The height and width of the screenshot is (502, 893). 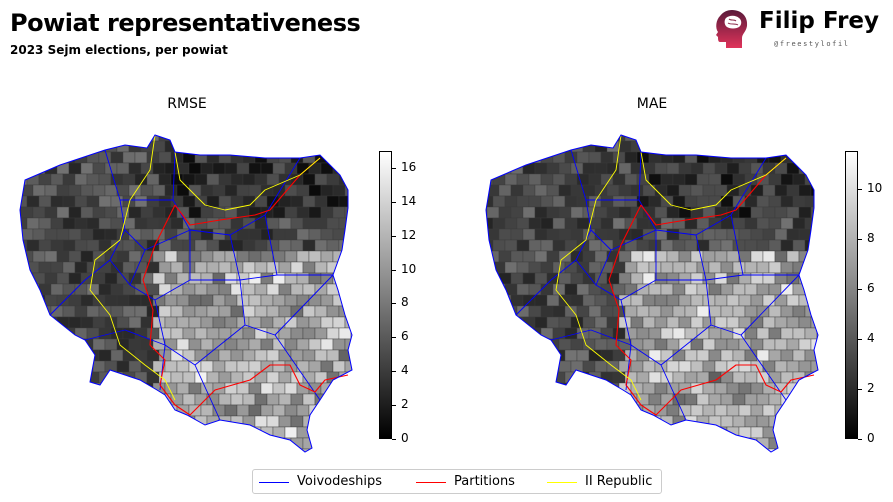 I want to click on head-brain-icon, so click(x=732, y=29).